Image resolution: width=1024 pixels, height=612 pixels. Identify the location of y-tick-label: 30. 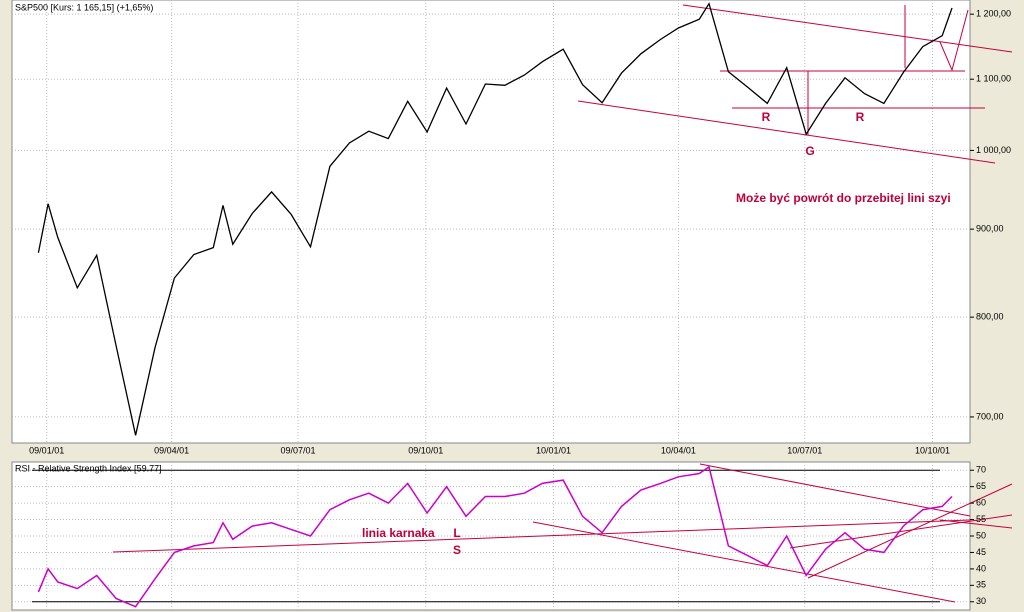
(981, 601).